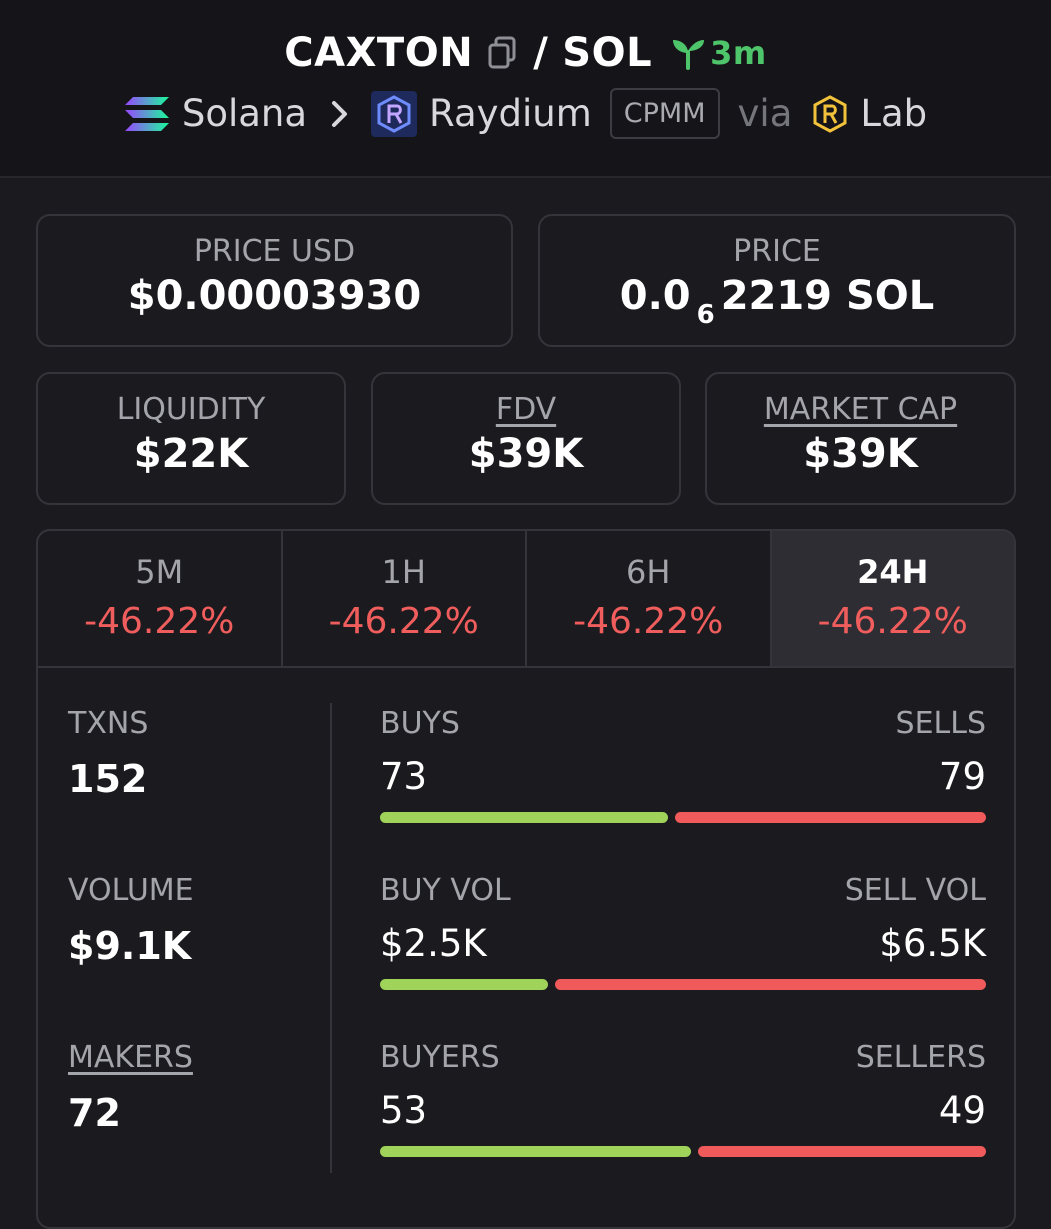 Image resolution: width=1051 pixels, height=1229 pixels. I want to click on volume-split-row: BUY VOL SELL VOL $2.5K $6.5K, so click(683, 956).